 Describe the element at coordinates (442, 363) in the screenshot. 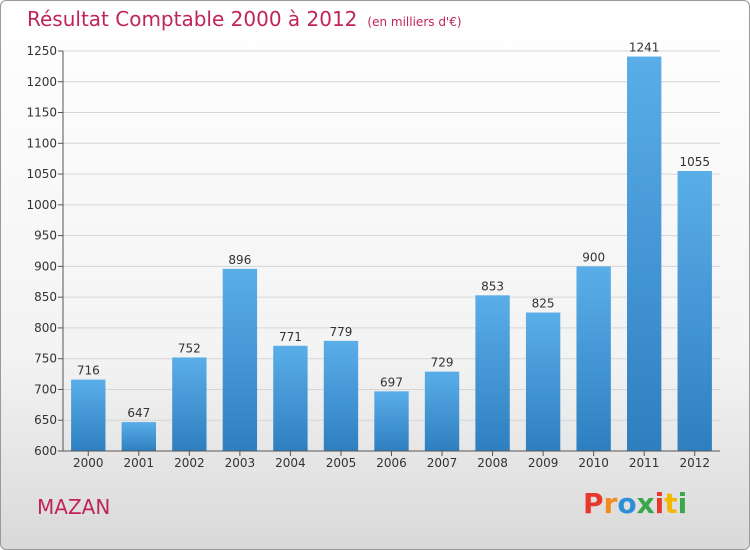

I see `data-label: 729` at that location.